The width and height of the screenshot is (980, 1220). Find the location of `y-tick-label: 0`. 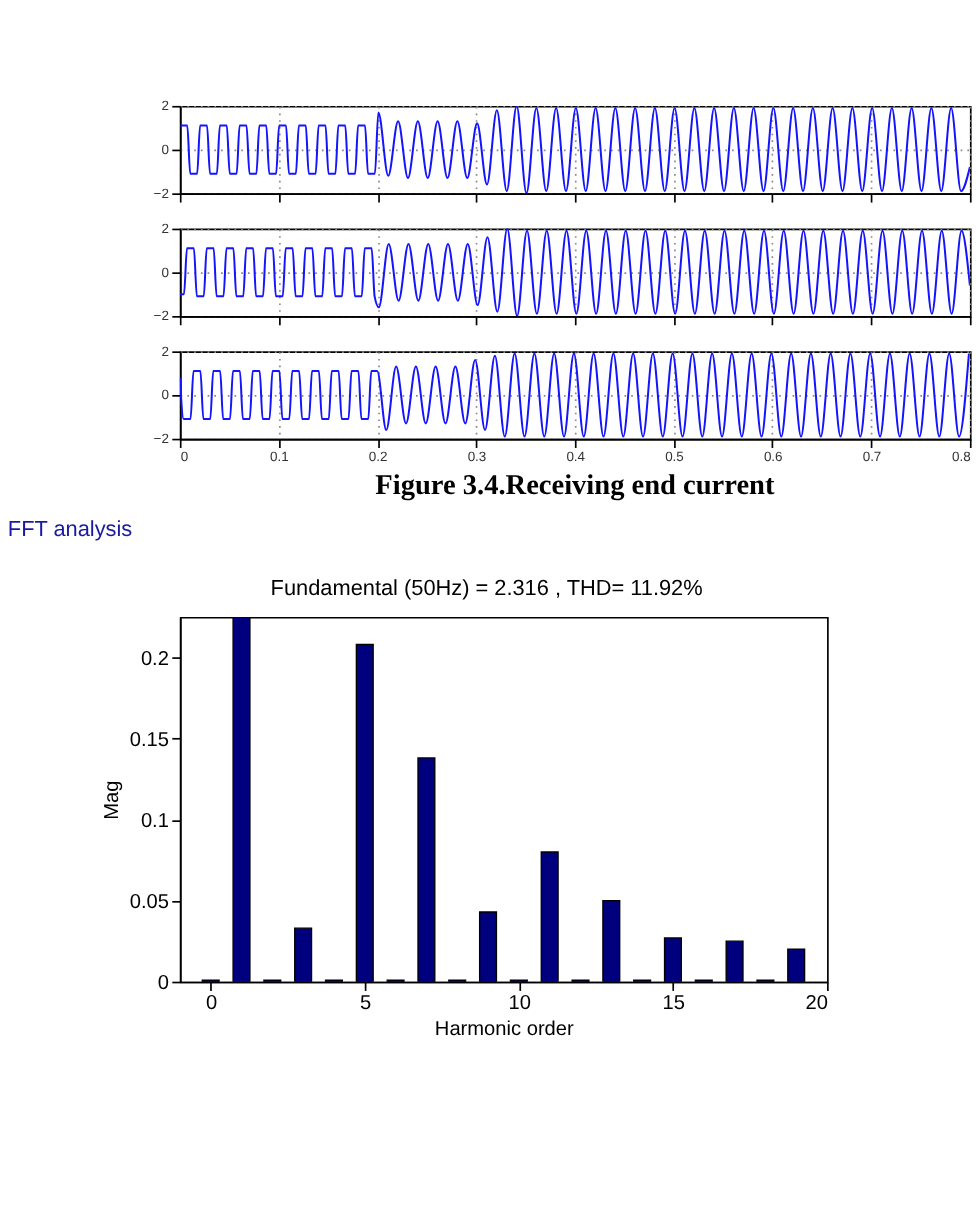

y-tick-label: 0 is located at coordinates (163, 984).